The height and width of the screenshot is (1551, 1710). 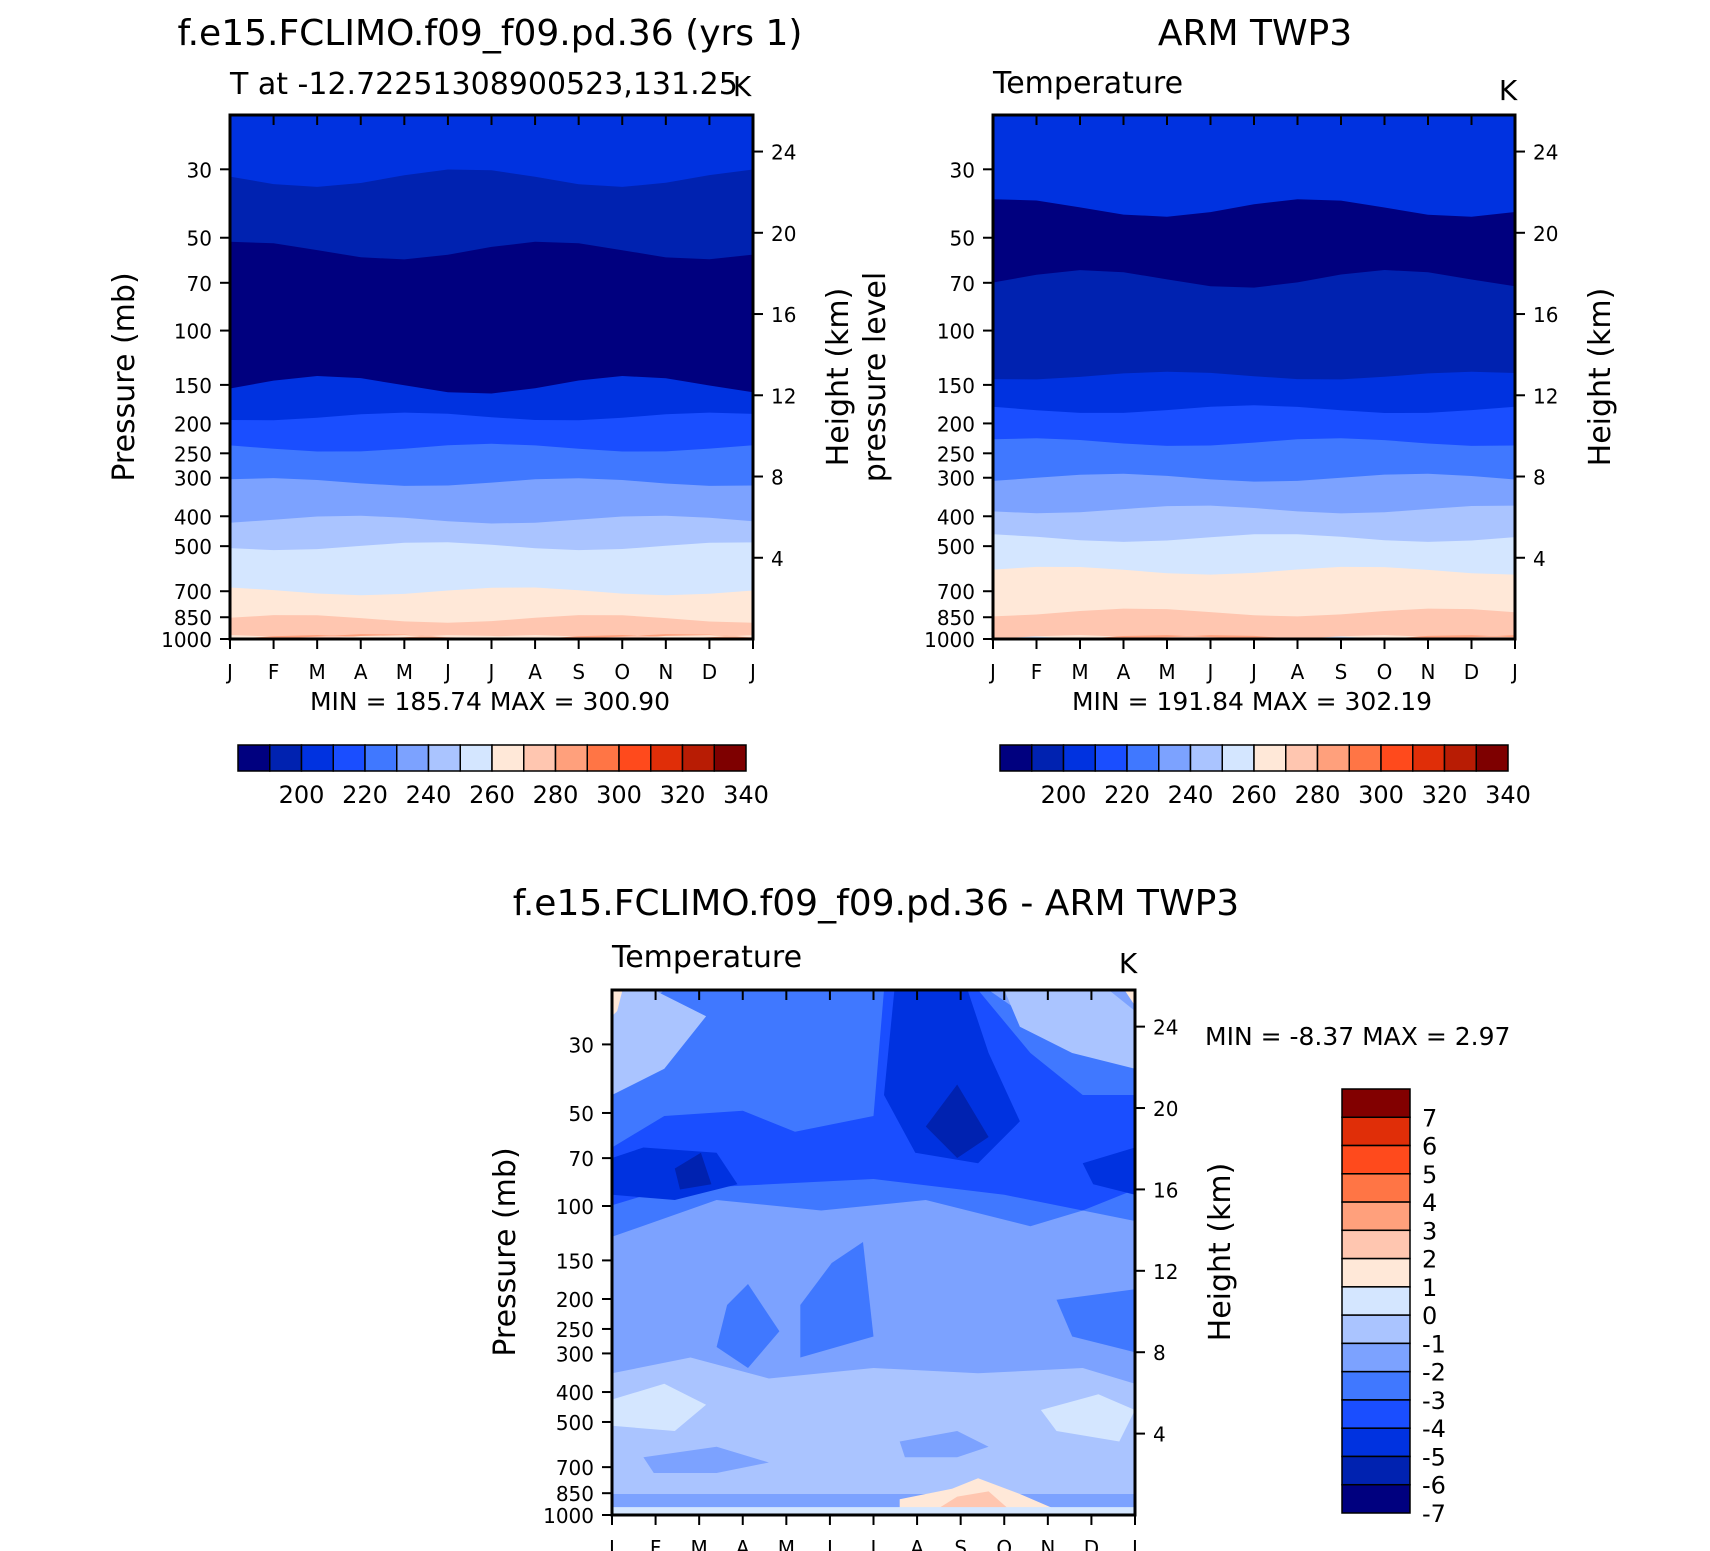 What do you see at coordinates (1255, 33) in the screenshot?
I see `panel-obs-title: ARM TWP3` at bounding box center [1255, 33].